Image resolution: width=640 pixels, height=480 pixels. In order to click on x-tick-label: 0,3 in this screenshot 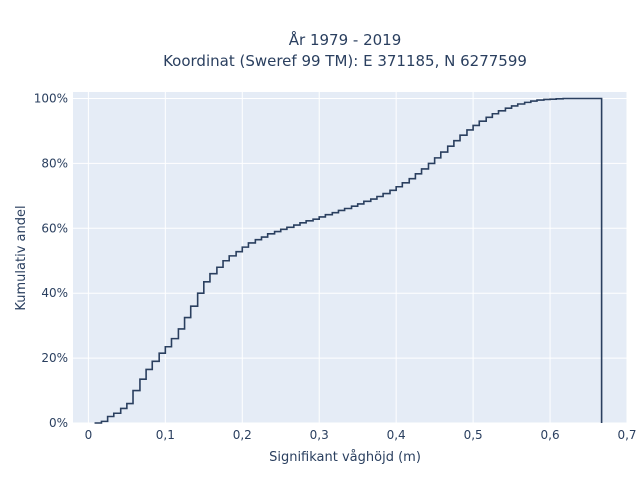, I will do `click(319, 435)`.